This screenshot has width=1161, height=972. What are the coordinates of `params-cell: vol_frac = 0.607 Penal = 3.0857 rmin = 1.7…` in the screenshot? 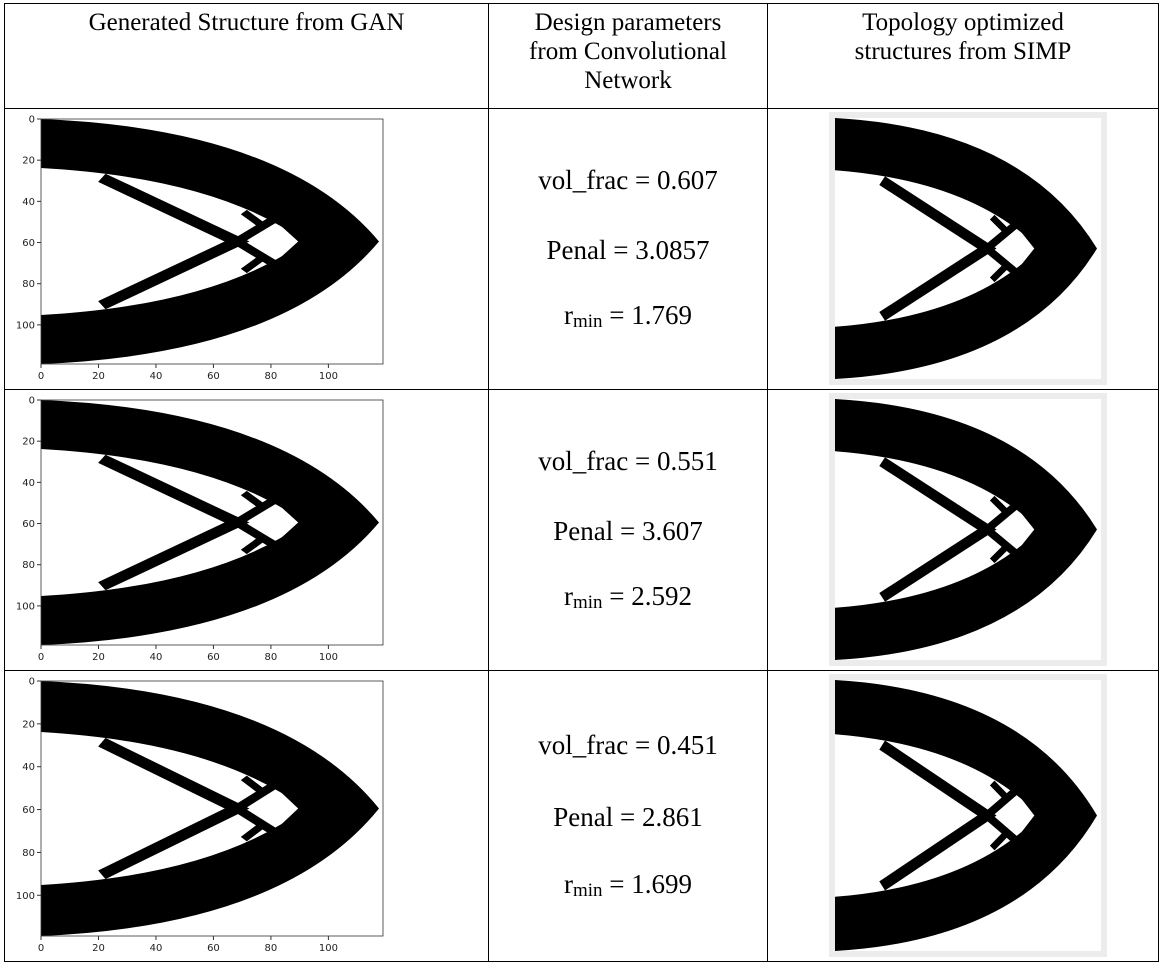 It's located at (628, 249).